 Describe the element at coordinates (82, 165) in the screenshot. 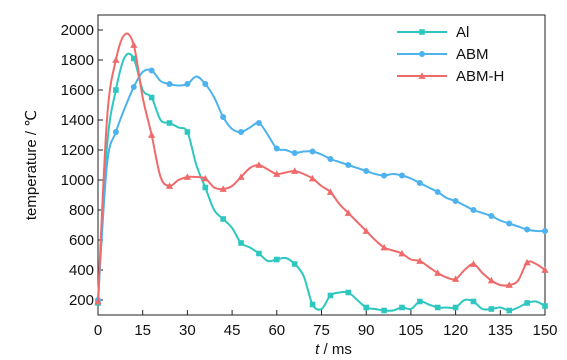

I see `y-axis-ticks: 200 400 600 800 1000 1200 1400 1600 1800 2000` at that location.